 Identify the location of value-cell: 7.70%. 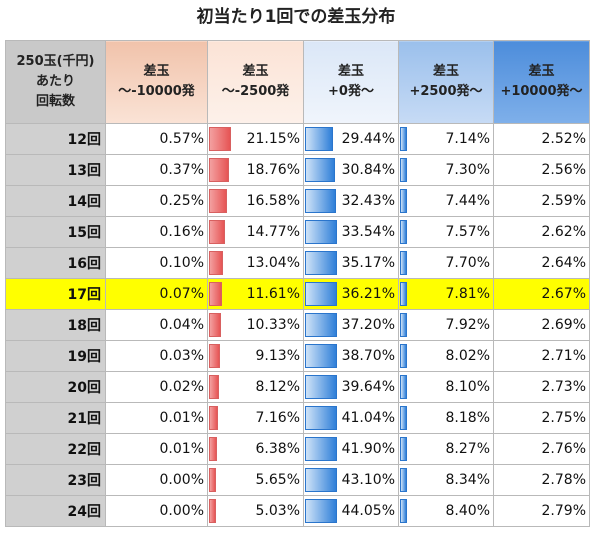
(446, 263).